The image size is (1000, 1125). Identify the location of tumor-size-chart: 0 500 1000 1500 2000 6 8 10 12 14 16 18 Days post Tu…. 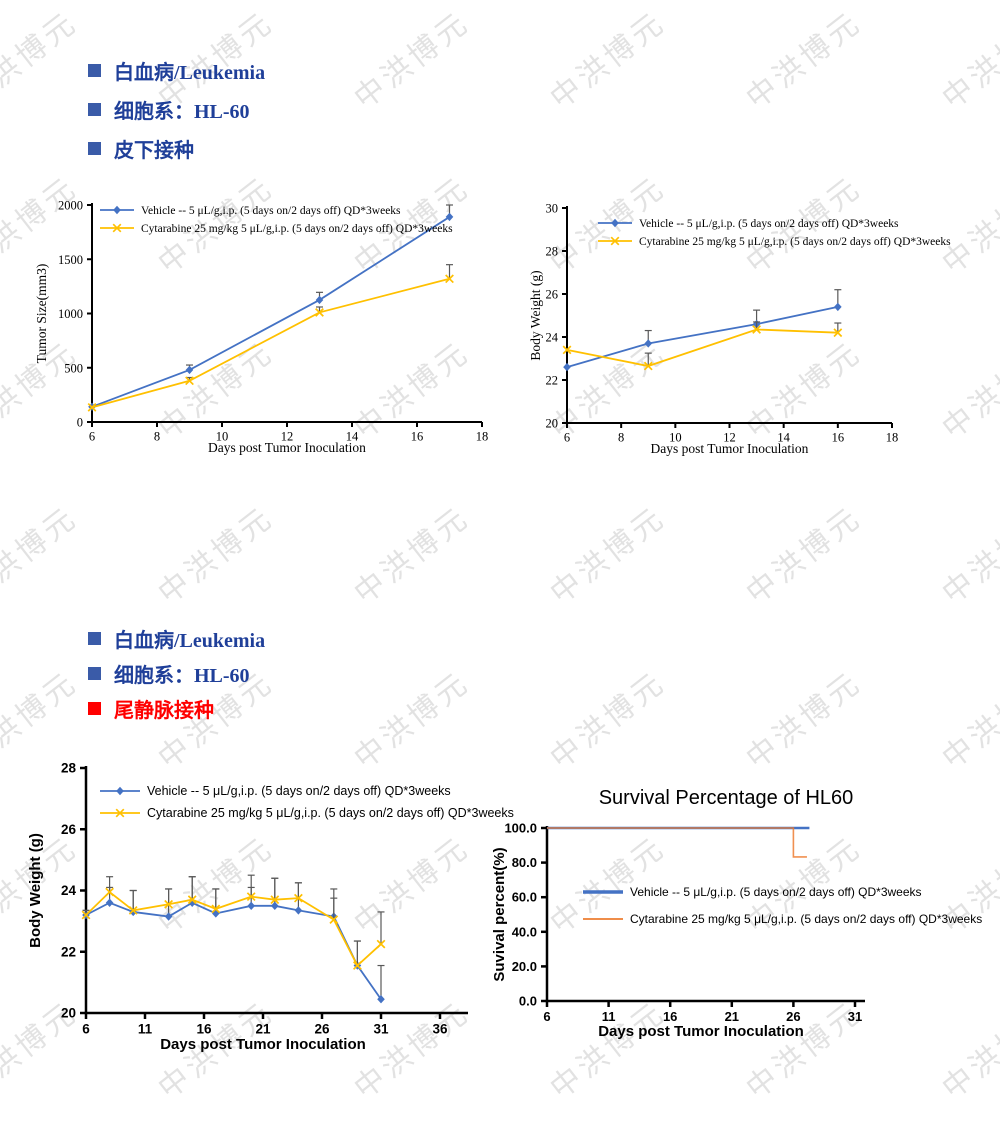
(261, 327).